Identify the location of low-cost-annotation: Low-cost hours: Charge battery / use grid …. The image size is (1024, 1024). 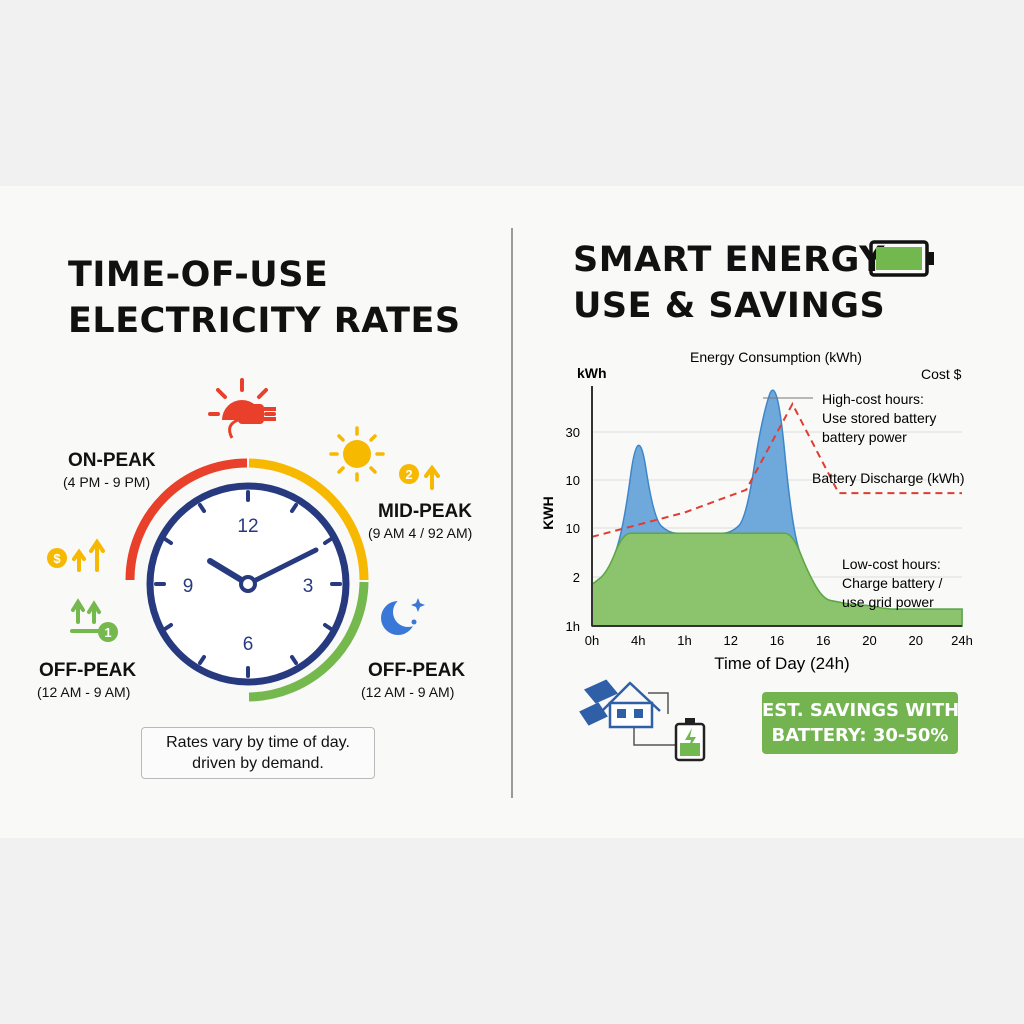
(892, 583).